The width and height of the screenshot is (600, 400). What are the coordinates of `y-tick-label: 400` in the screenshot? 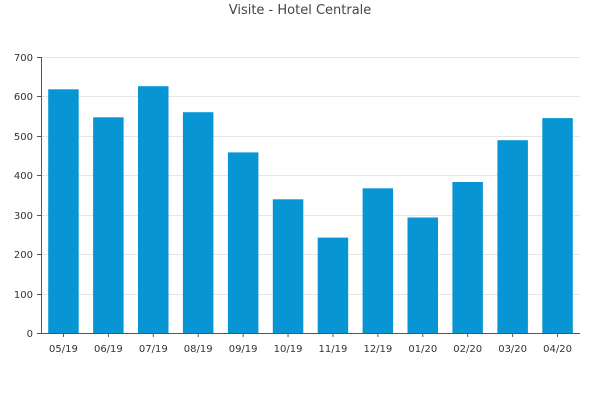 It's located at (23, 176).